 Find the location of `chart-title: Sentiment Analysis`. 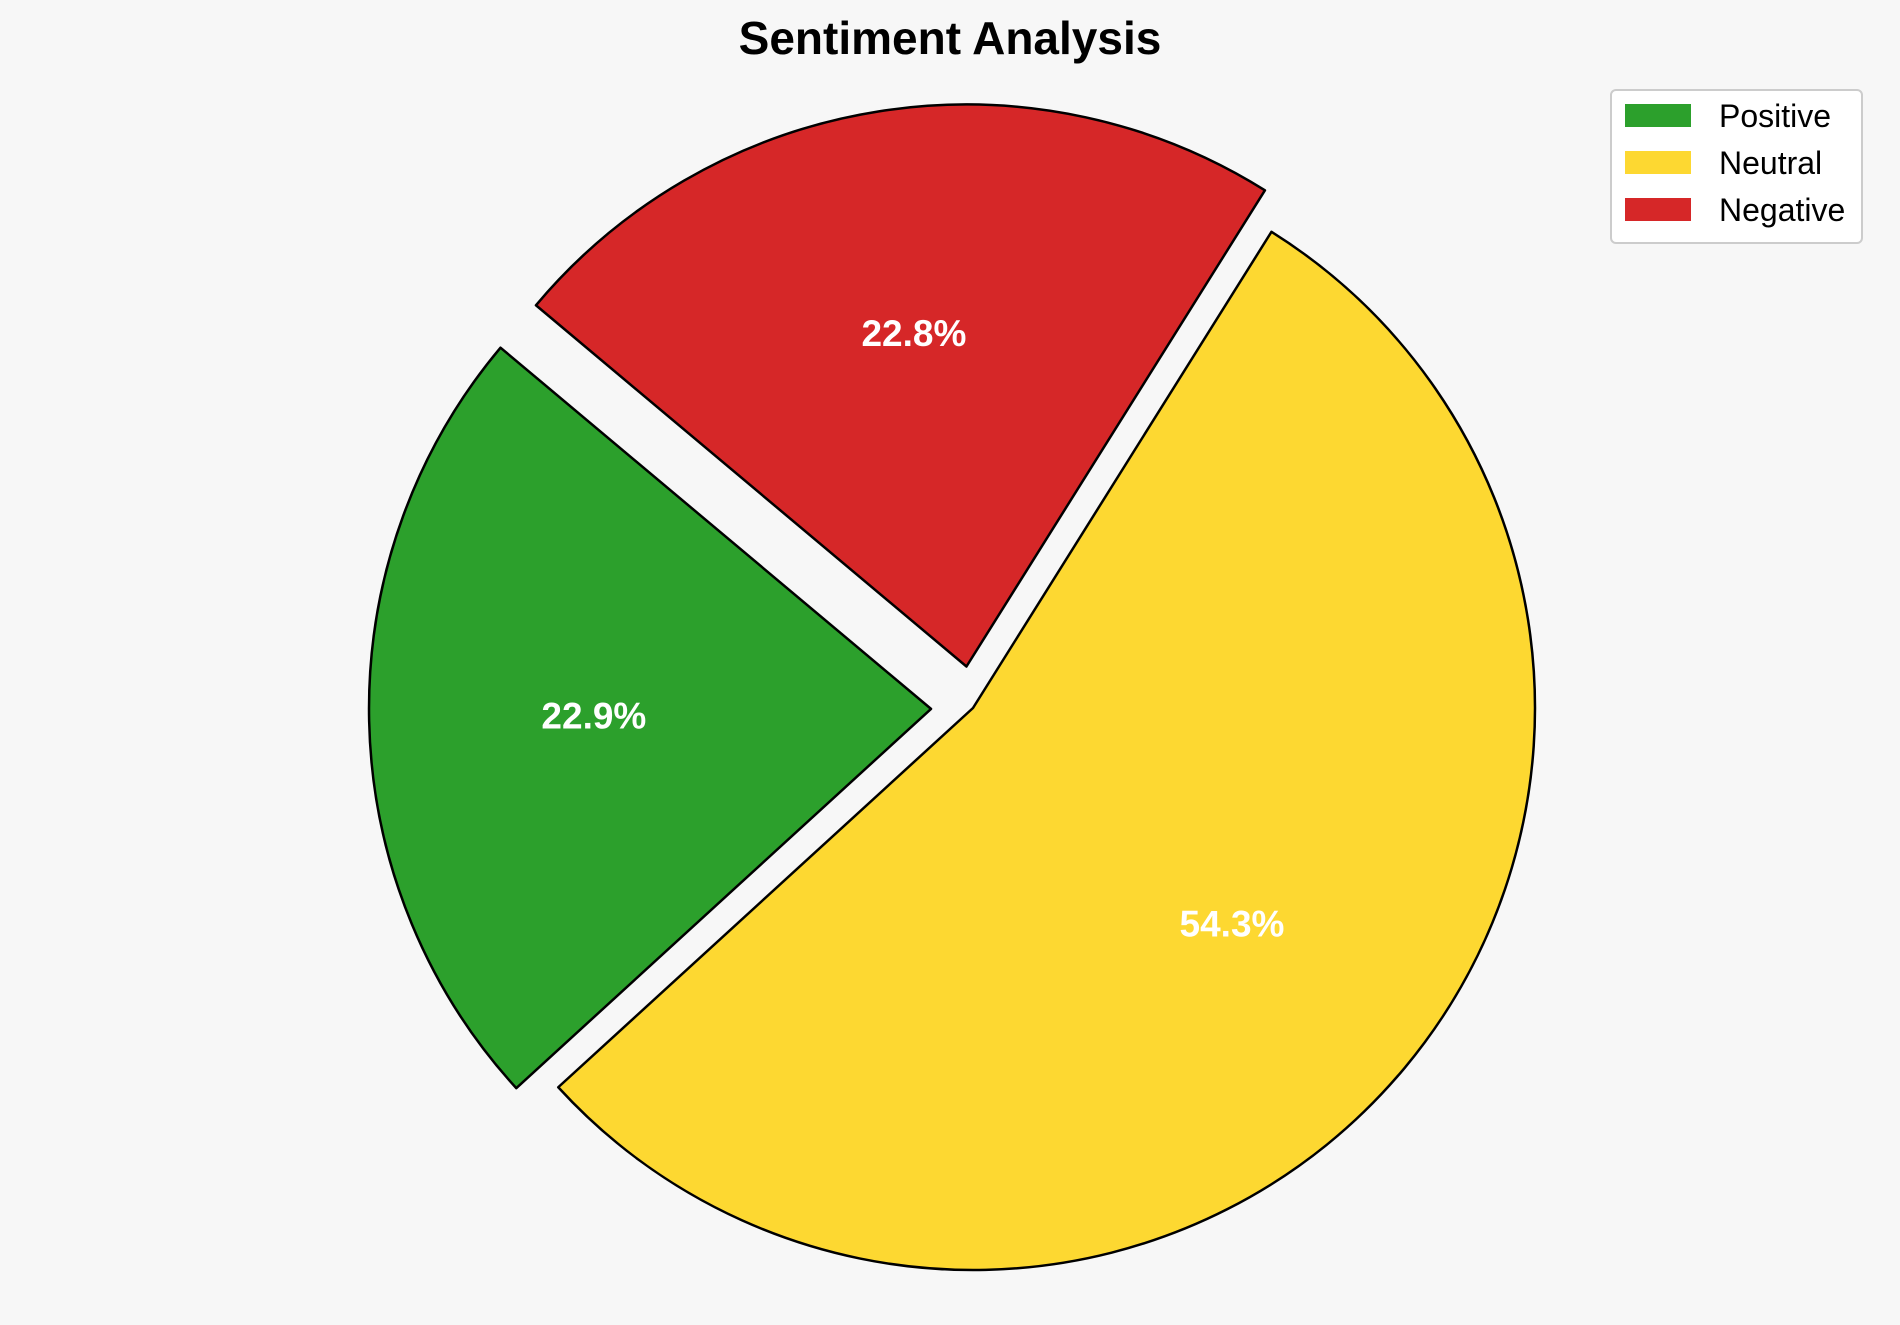

chart-title: Sentiment Analysis is located at coordinates (950, 38).